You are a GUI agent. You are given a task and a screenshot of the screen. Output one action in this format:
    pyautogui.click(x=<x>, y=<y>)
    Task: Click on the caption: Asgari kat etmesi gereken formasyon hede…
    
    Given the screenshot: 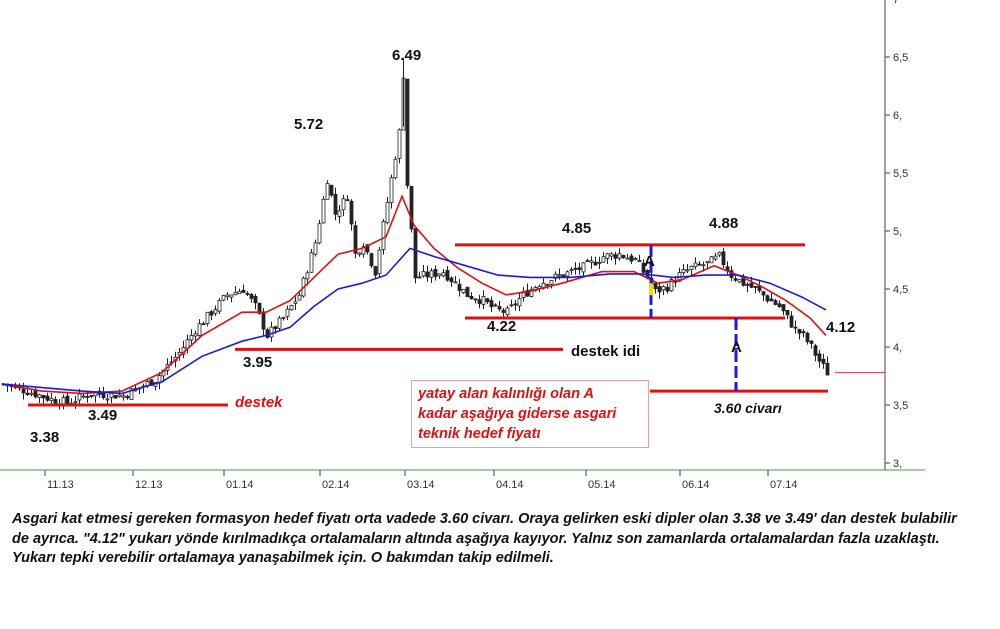 What is the action you would take?
    pyautogui.click(x=484, y=538)
    